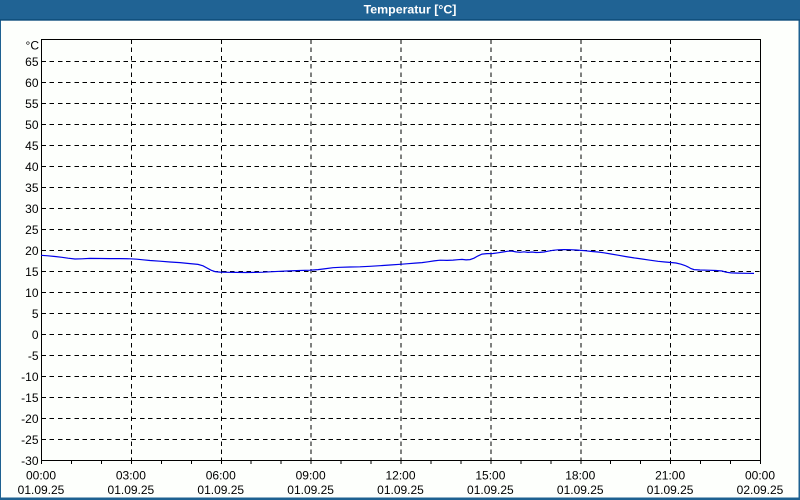 This screenshot has height=500, width=800. What do you see at coordinates (32, 167) in the screenshot?
I see `svg-text: 40` at bounding box center [32, 167].